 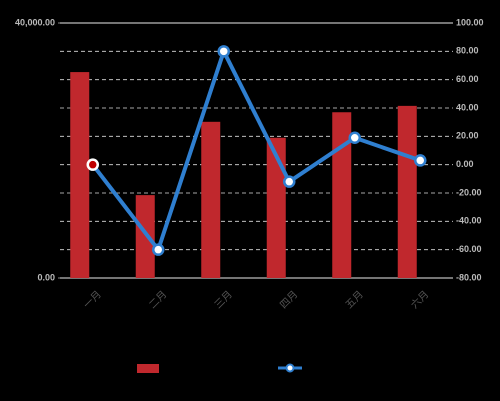 I want to click on x-tick-label: 三月, so click(x=223, y=299).